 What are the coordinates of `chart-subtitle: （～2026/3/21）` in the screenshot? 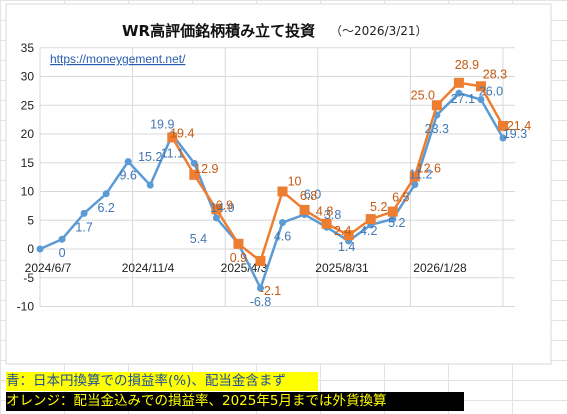 It's located at (379, 31).